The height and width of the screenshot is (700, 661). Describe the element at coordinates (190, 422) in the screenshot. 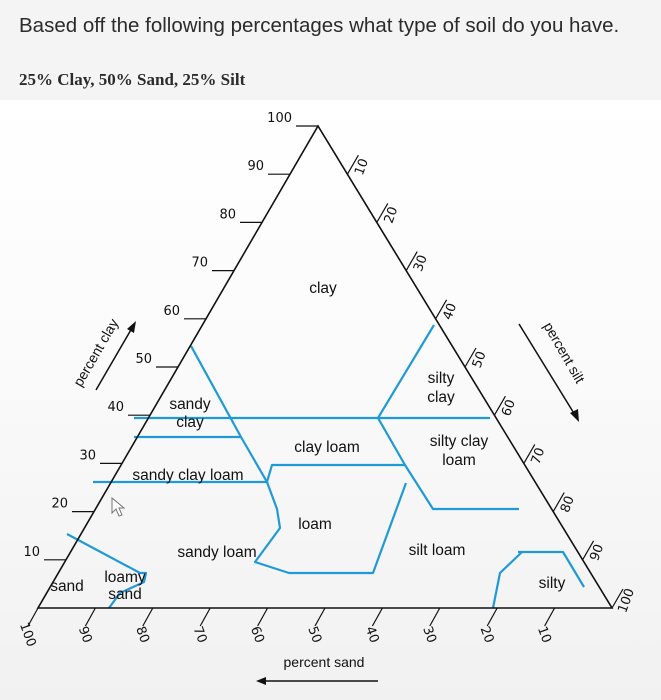

I see `region-sandy-clay-line2: clay` at that location.